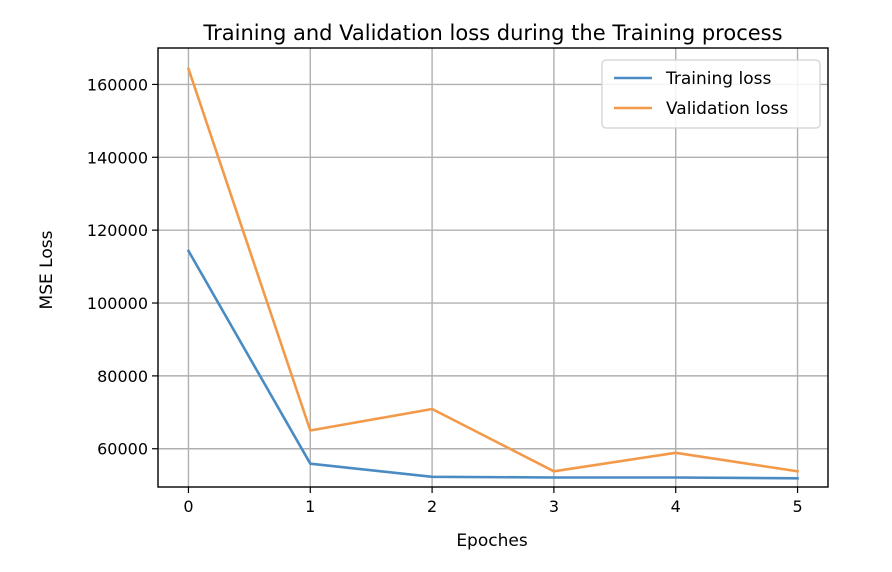 The height and width of the screenshot is (572, 892). What do you see at coordinates (122, 376) in the screenshot?
I see `y-tick-label: 80000` at bounding box center [122, 376].